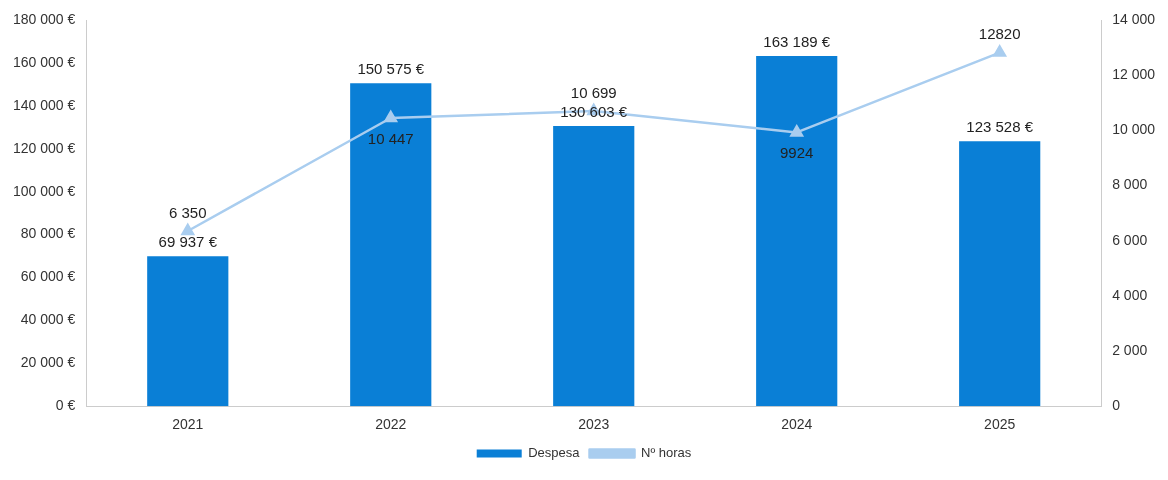  Describe the element at coordinates (666, 453) in the screenshot. I see `legend-label: Nº horas` at that location.